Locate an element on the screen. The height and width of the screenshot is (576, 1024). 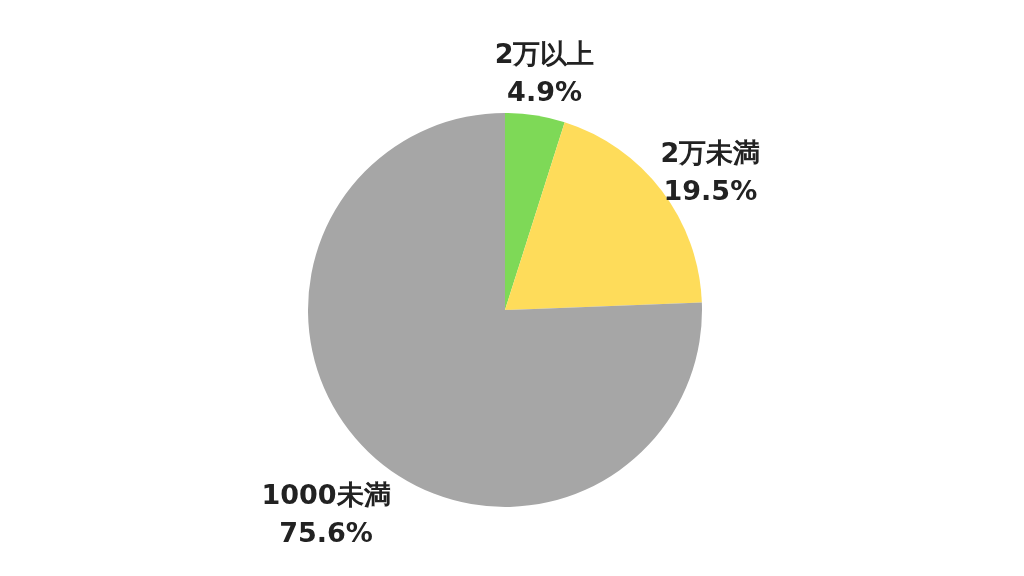
data-label: 19.5% is located at coordinates (710, 190).